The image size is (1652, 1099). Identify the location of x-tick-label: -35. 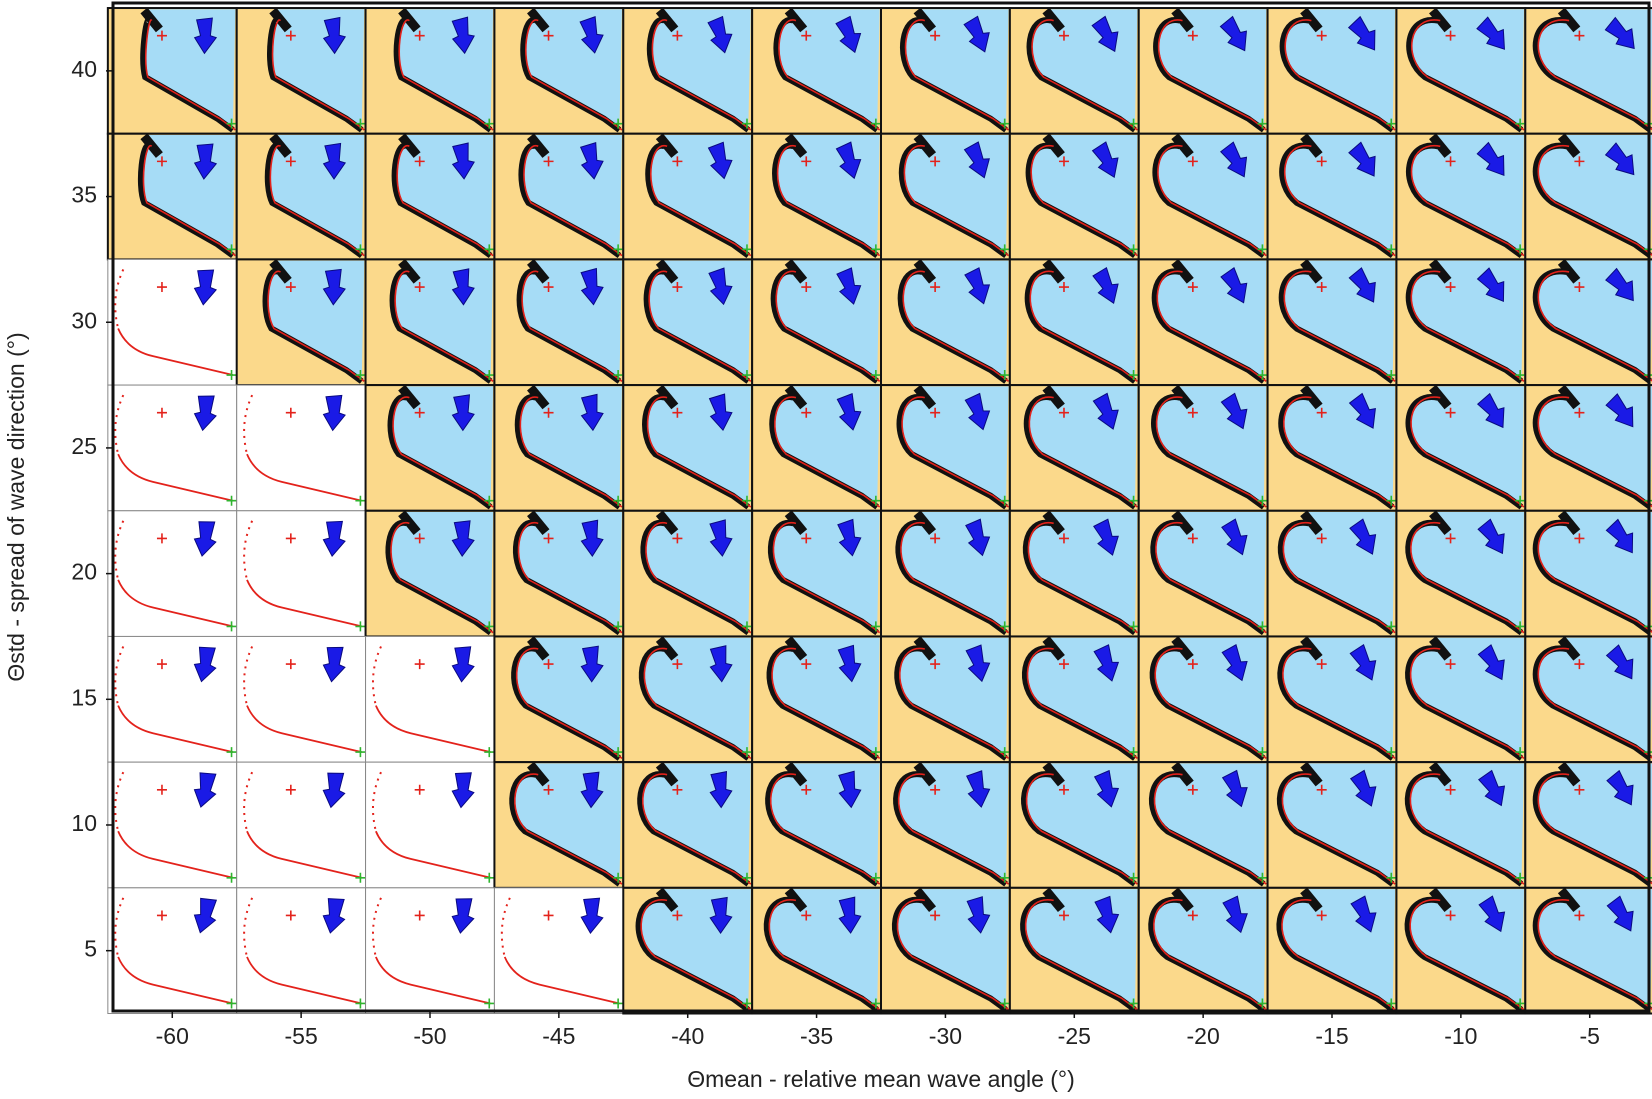
(816, 1036).